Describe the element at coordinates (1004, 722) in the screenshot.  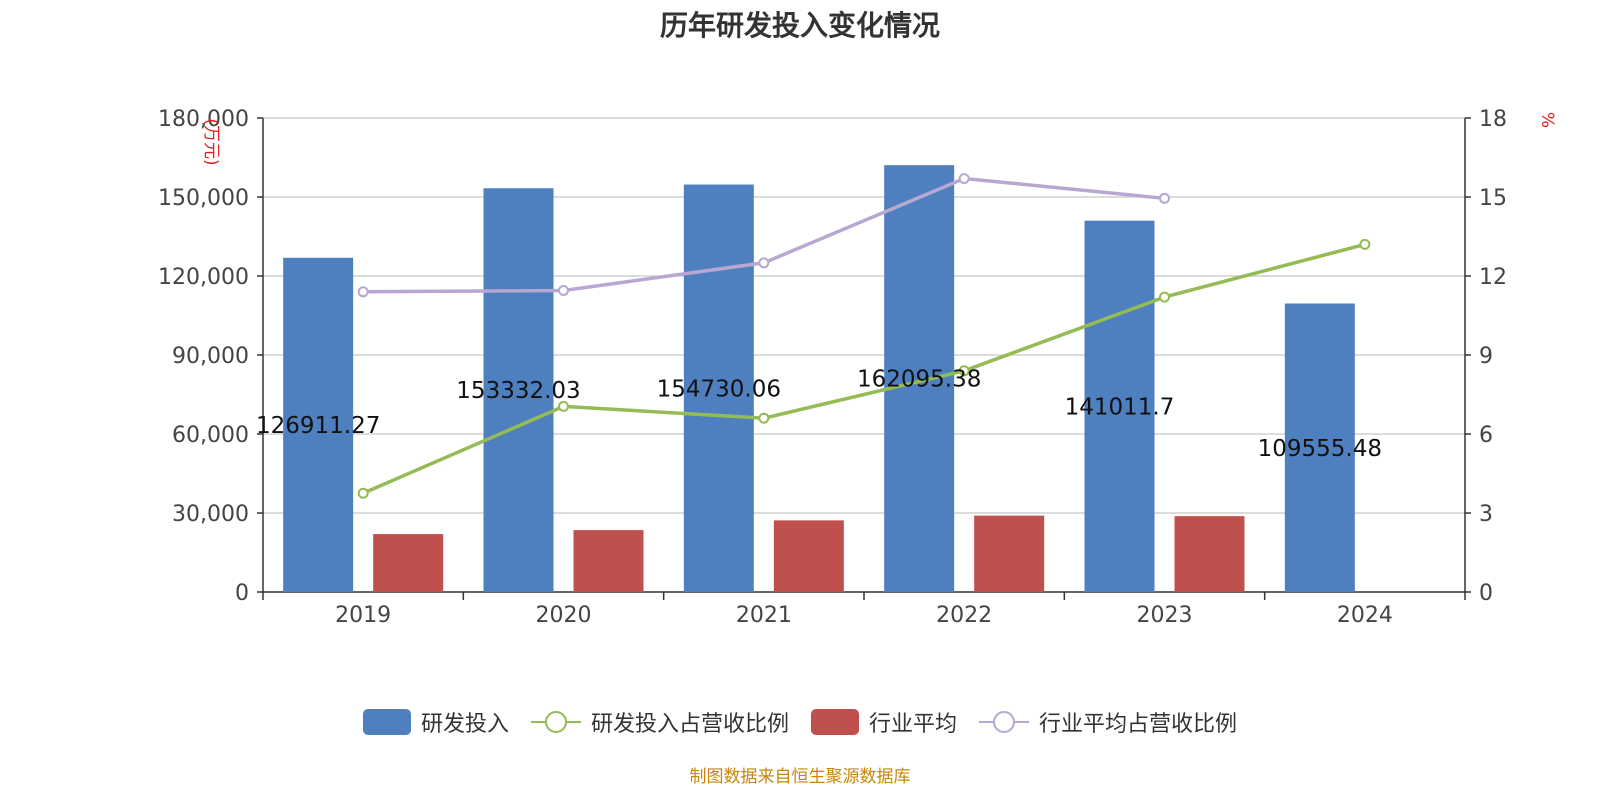
I see `legend-swatch-industry-ratio` at that location.